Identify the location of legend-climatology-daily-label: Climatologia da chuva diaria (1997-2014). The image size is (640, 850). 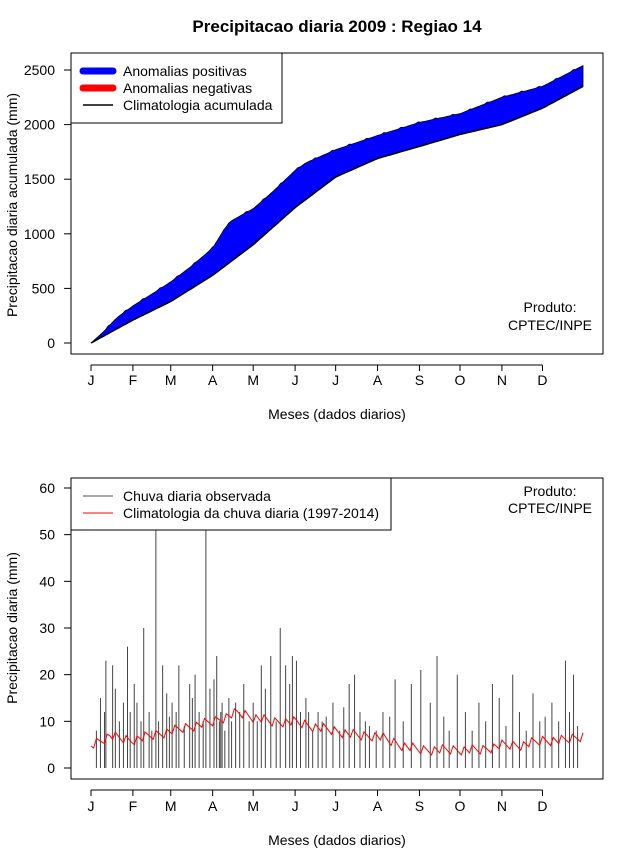
(251, 513).